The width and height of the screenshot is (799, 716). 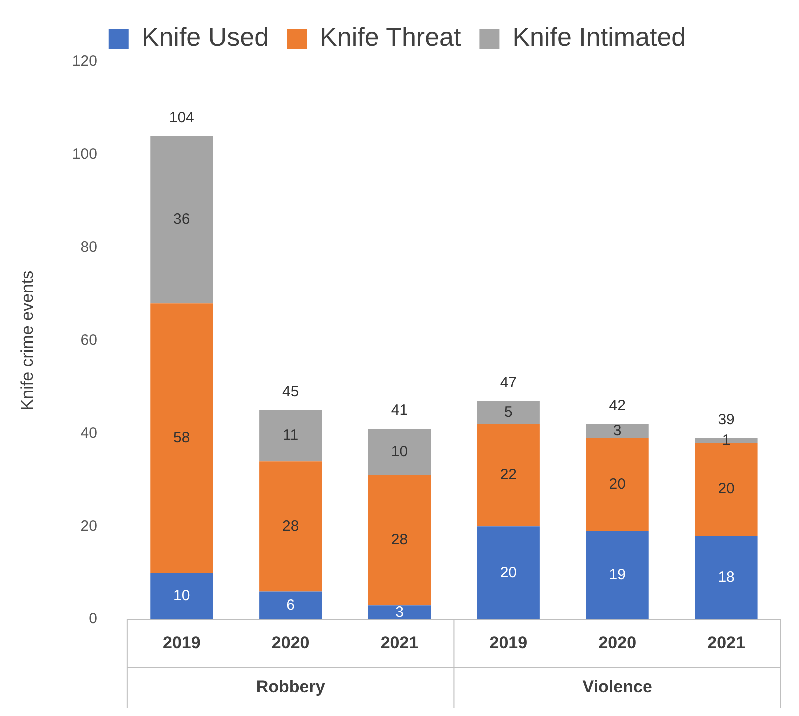 I want to click on y-tick-label: 80, so click(x=89, y=247).